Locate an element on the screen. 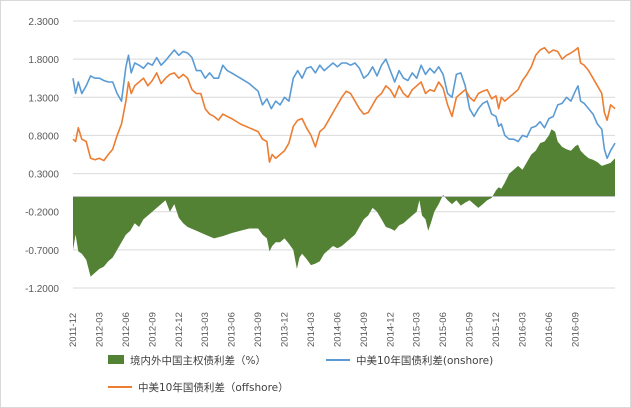 This screenshot has width=631, height=408. y-tick-label: -1.2000 is located at coordinates (42, 289).